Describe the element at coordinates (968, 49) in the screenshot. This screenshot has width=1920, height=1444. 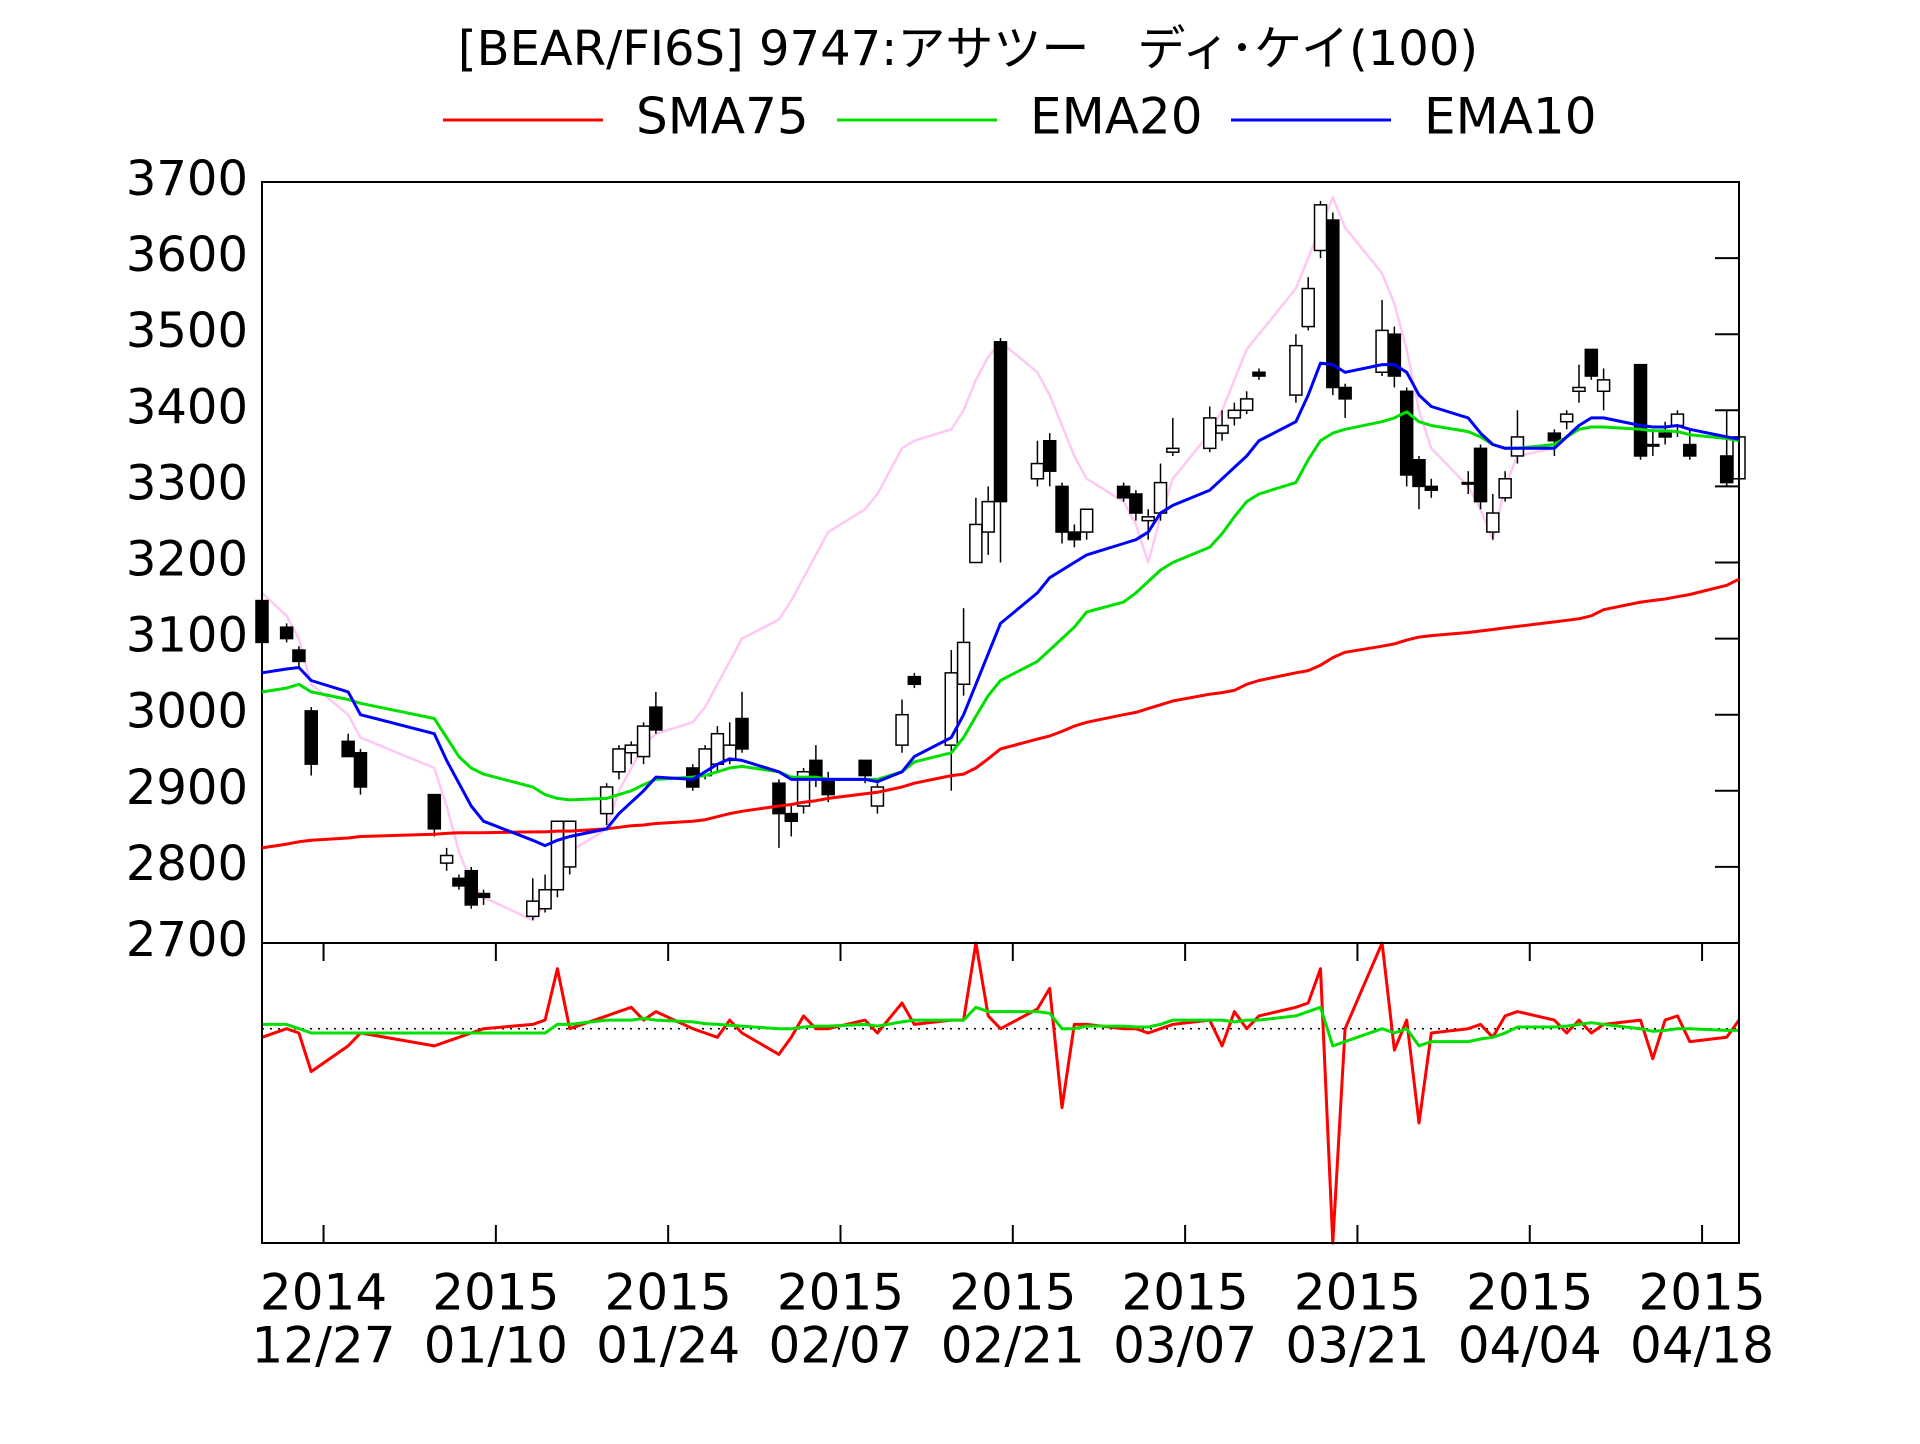
I see `chart-title: [BEAR/FI6S] 9747:アサツー ディ･ケイ(100)` at that location.